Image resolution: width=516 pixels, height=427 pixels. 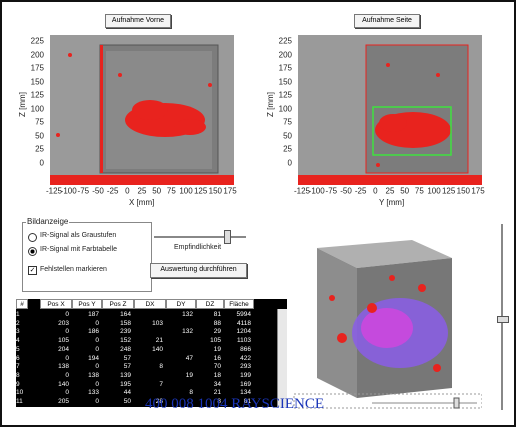 What do you see at coordinates (210, 304) in the screenshot?
I see `table-header-cell: DZ` at bounding box center [210, 304].